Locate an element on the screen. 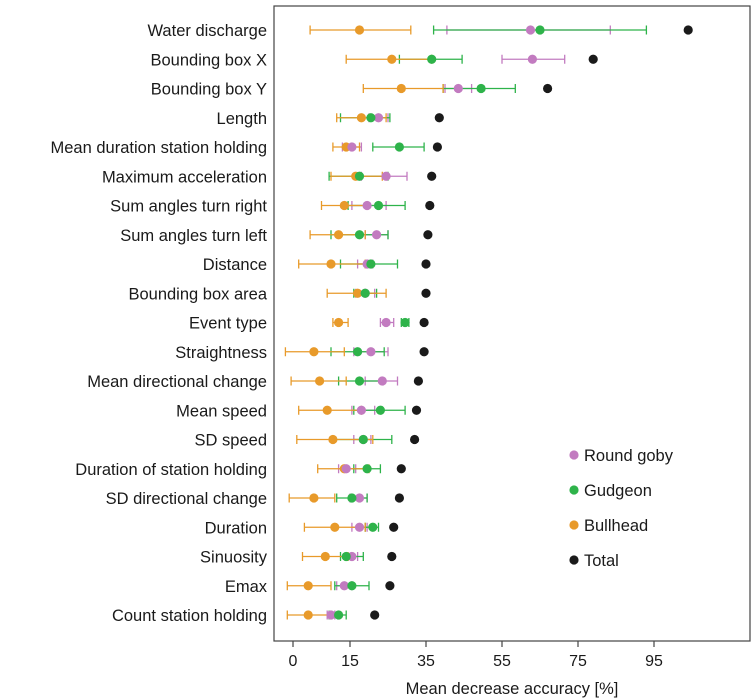  x-axis-title: Mean decrease accuracy [%] is located at coordinates (512, 689).